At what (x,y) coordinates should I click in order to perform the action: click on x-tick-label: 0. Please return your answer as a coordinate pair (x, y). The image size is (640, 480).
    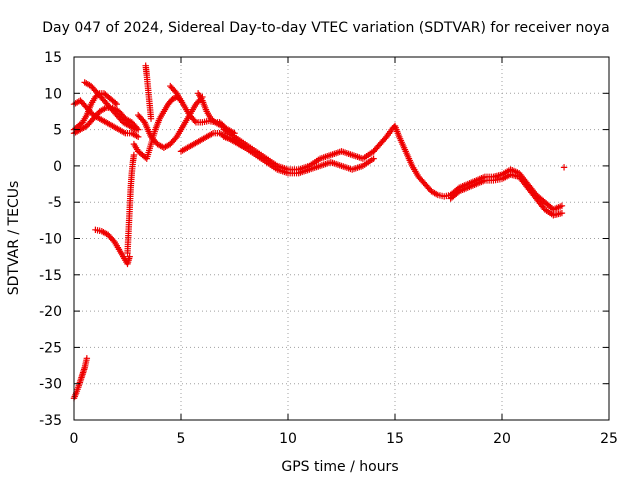
    Looking at the image, I should click on (74, 439).